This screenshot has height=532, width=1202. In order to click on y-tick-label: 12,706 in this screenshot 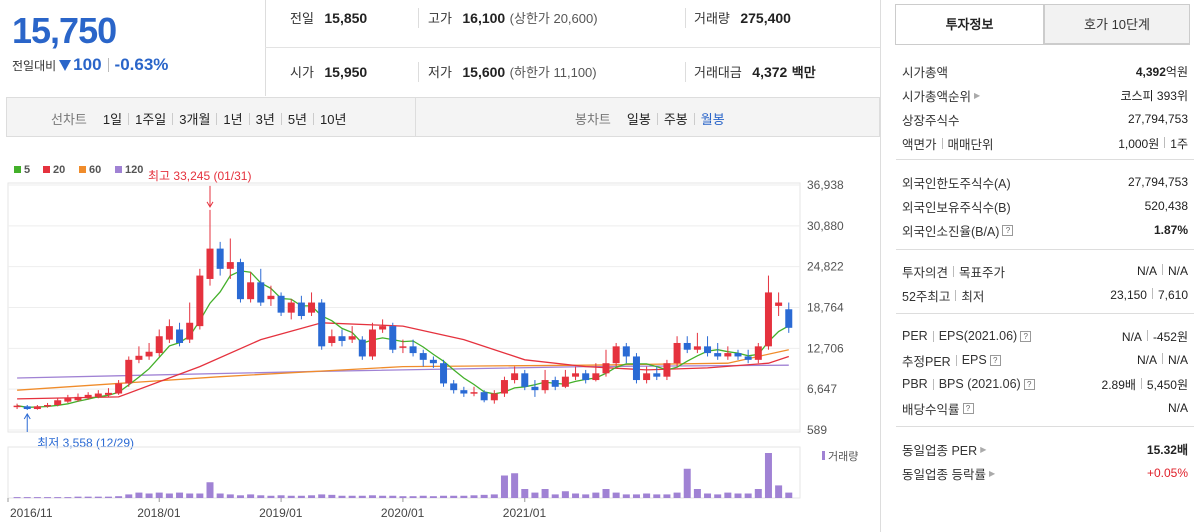, I will do `click(825, 348)`.